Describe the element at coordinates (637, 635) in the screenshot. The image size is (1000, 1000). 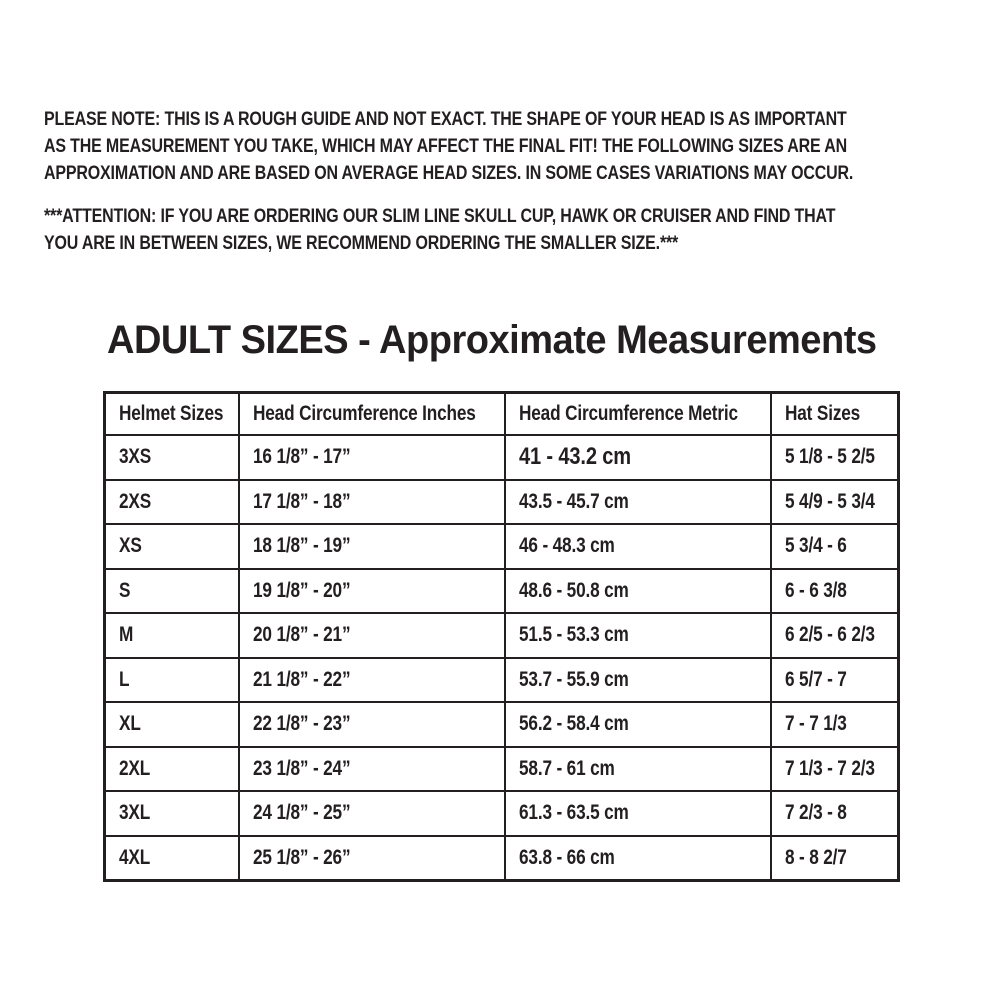
I see `cell-metric: 51.5 - 53.3 cm` at that location.